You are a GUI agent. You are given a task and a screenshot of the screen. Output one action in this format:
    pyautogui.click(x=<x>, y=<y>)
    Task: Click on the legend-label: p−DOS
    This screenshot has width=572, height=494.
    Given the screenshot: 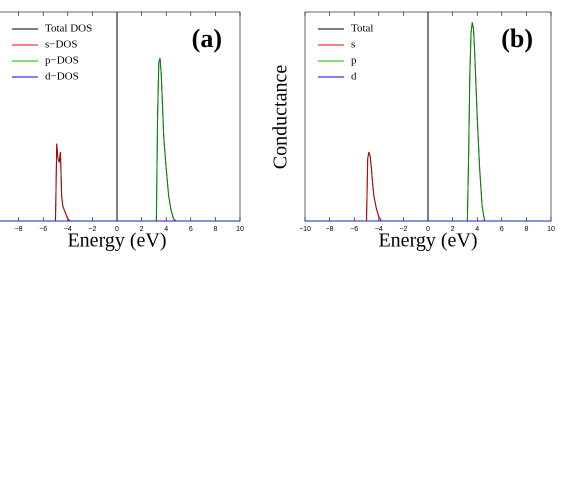 What is the action you would take?
    pyautogui.click(x=62, y=61)
    